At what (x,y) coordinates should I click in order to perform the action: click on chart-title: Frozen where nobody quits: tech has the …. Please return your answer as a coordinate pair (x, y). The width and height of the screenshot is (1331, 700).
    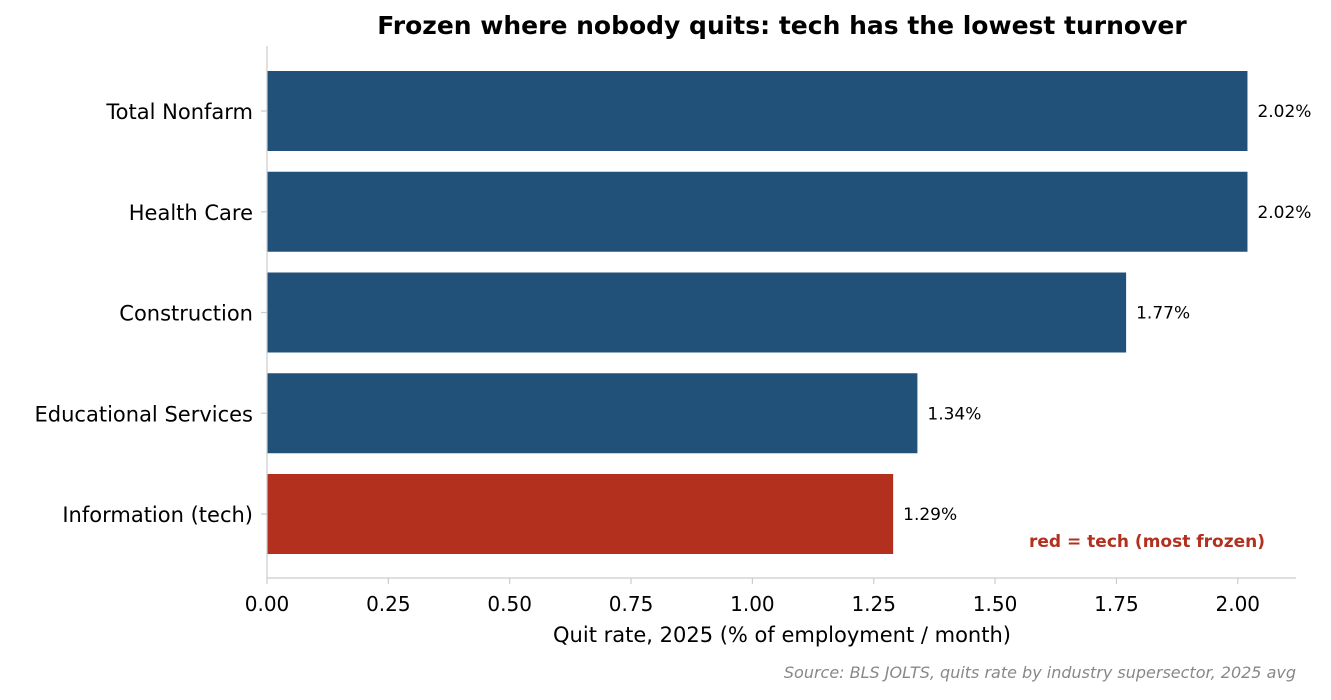
    Looking at the image, I should click on (782, 25).